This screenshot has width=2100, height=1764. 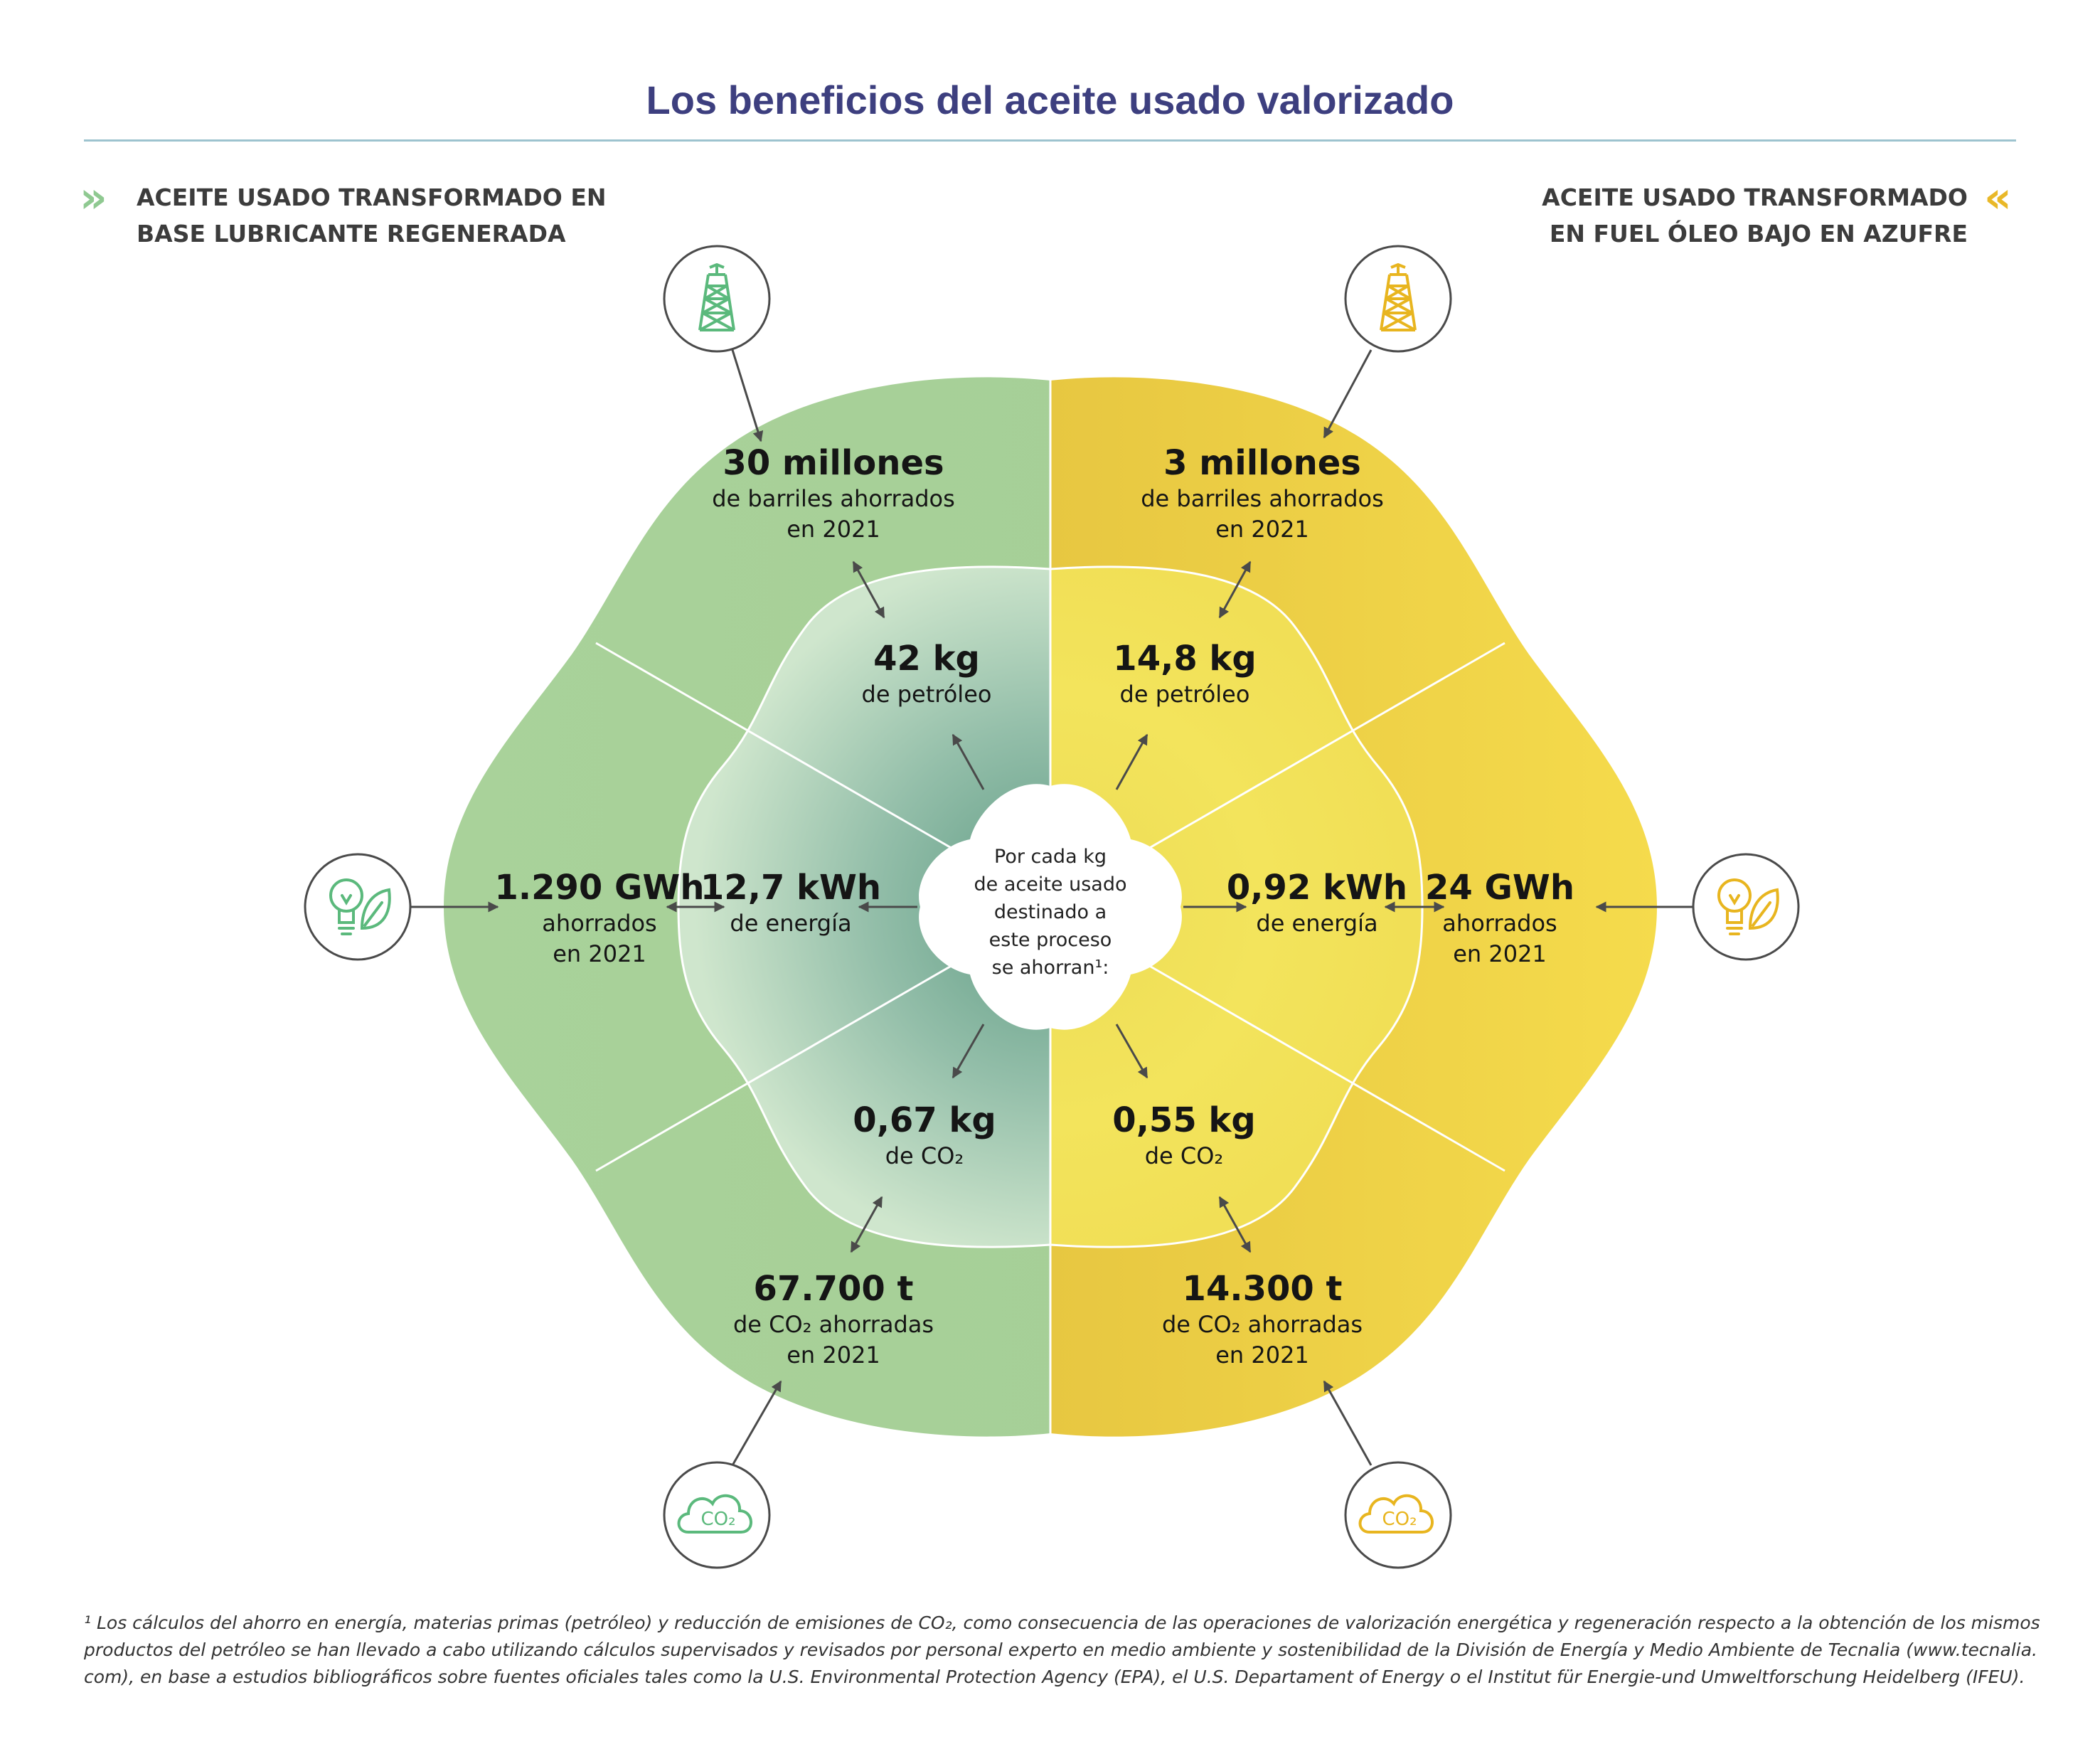 I want to click on value: 14,8 kg, so click(x=1185, y=659).